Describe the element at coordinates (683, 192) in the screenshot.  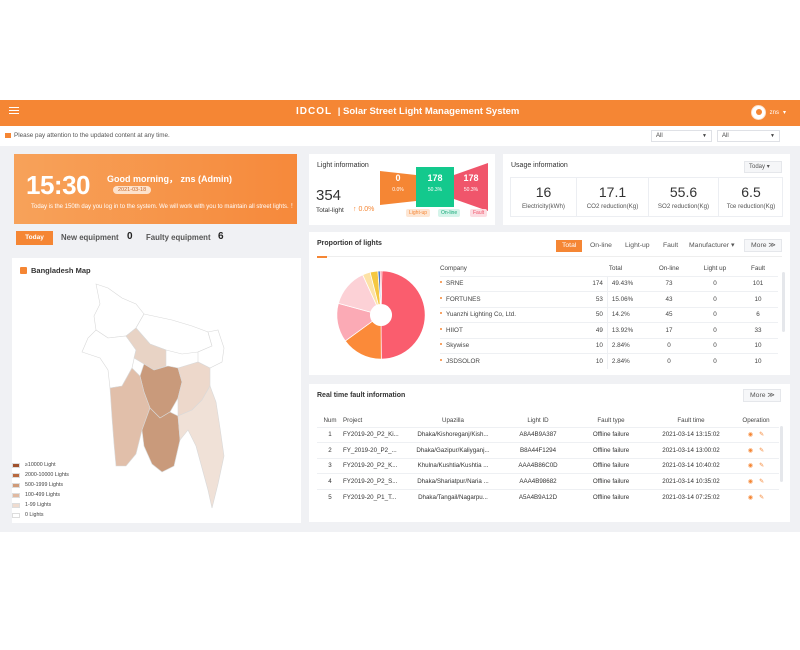
I see `usage-value: 55.6` at that location.